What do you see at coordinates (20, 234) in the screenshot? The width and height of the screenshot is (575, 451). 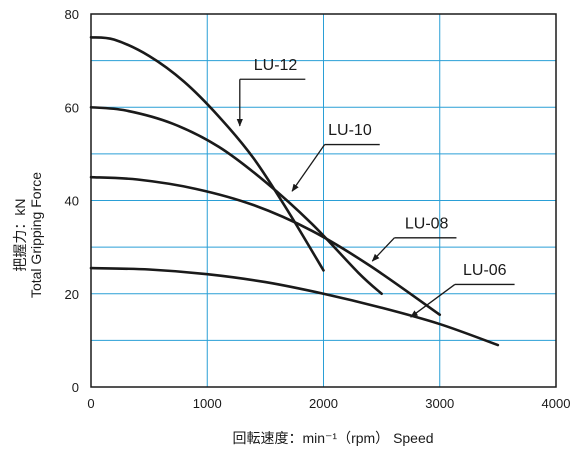 I see `y-axis-title-jp: 把握力：kN` at bounding box center [20, 234].